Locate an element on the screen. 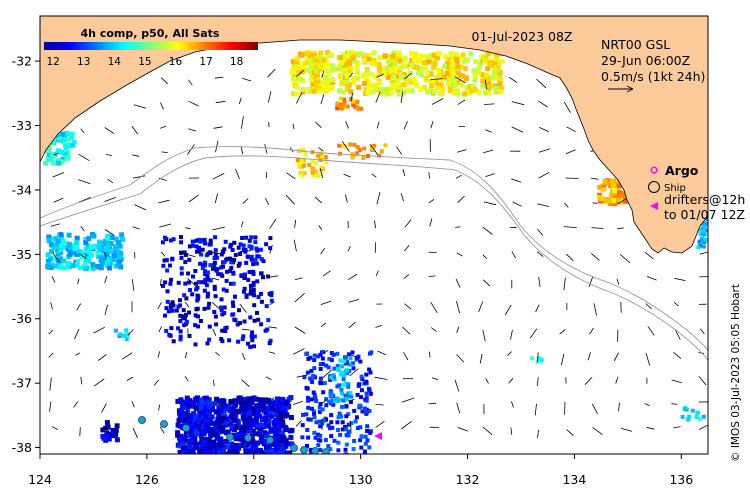 The width and height of the screenshot is (750, 500). x-tick-label: 130 is located at coordinates (361, 479).